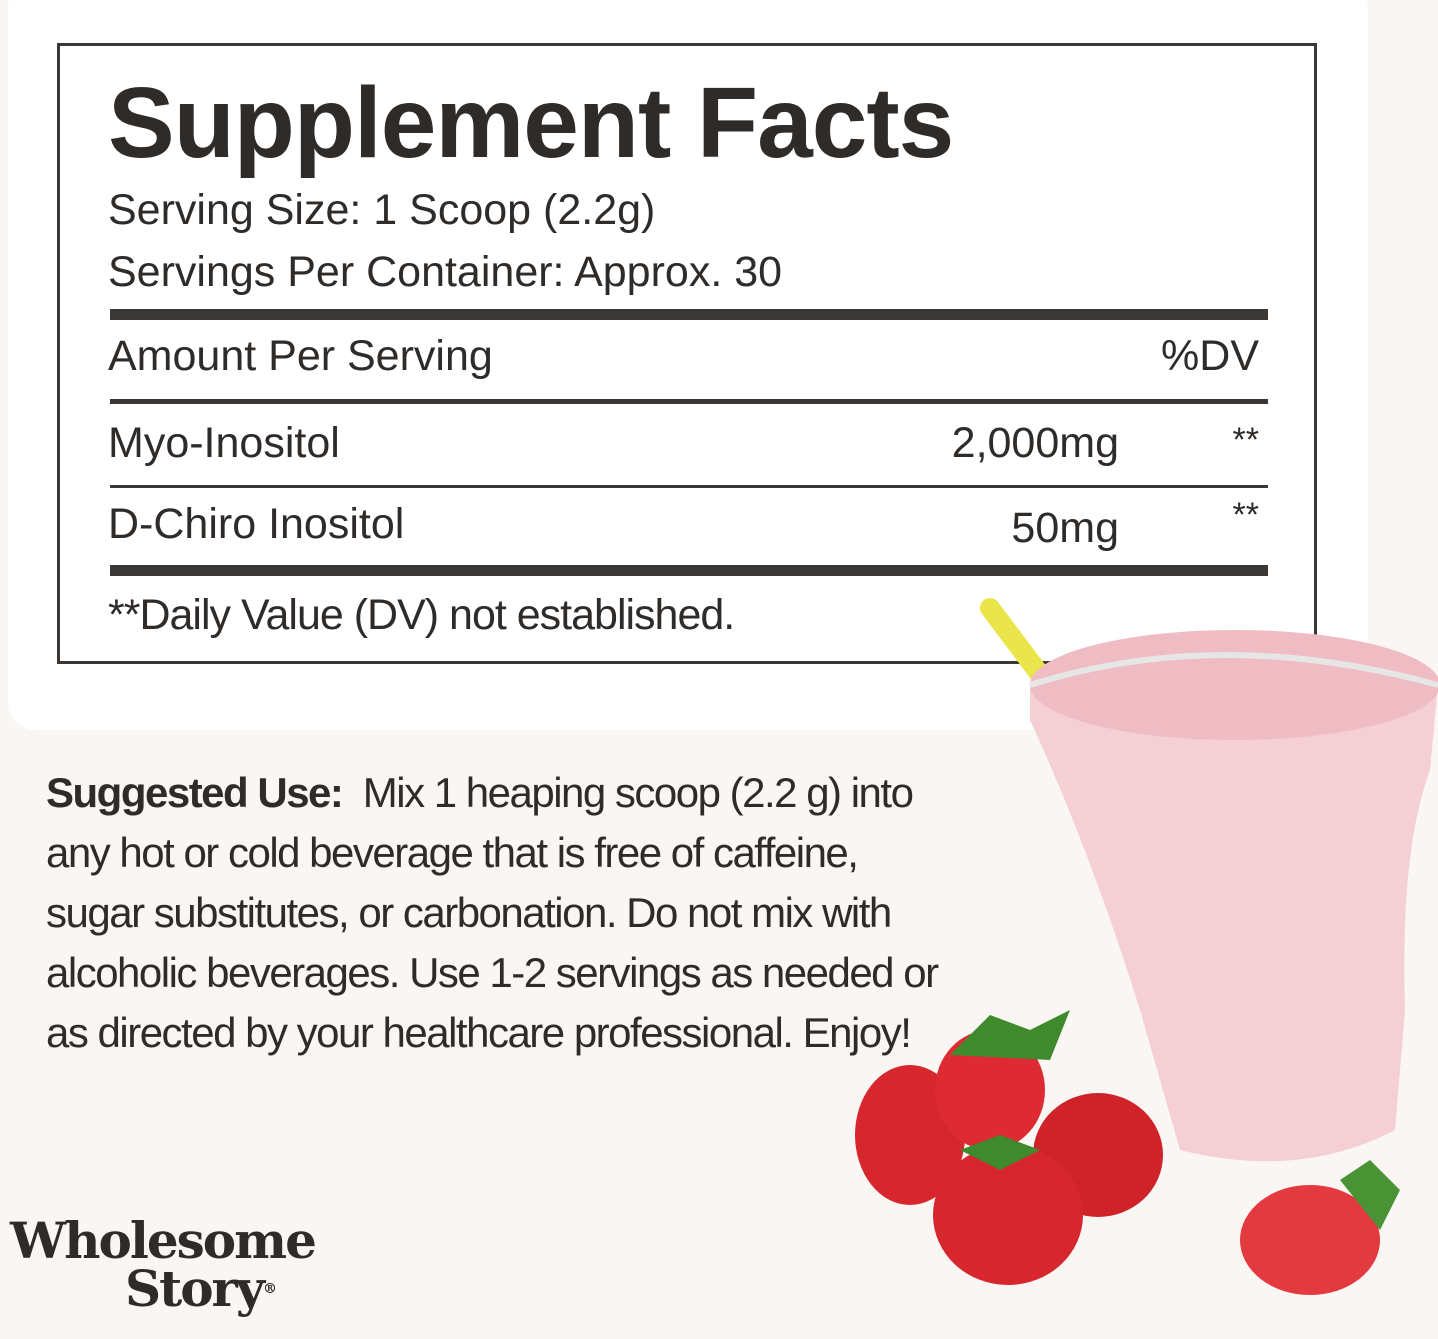 This screenshot has width=1438, height=1339. I want to click on strawberries-icon, so click(1127, 1152).